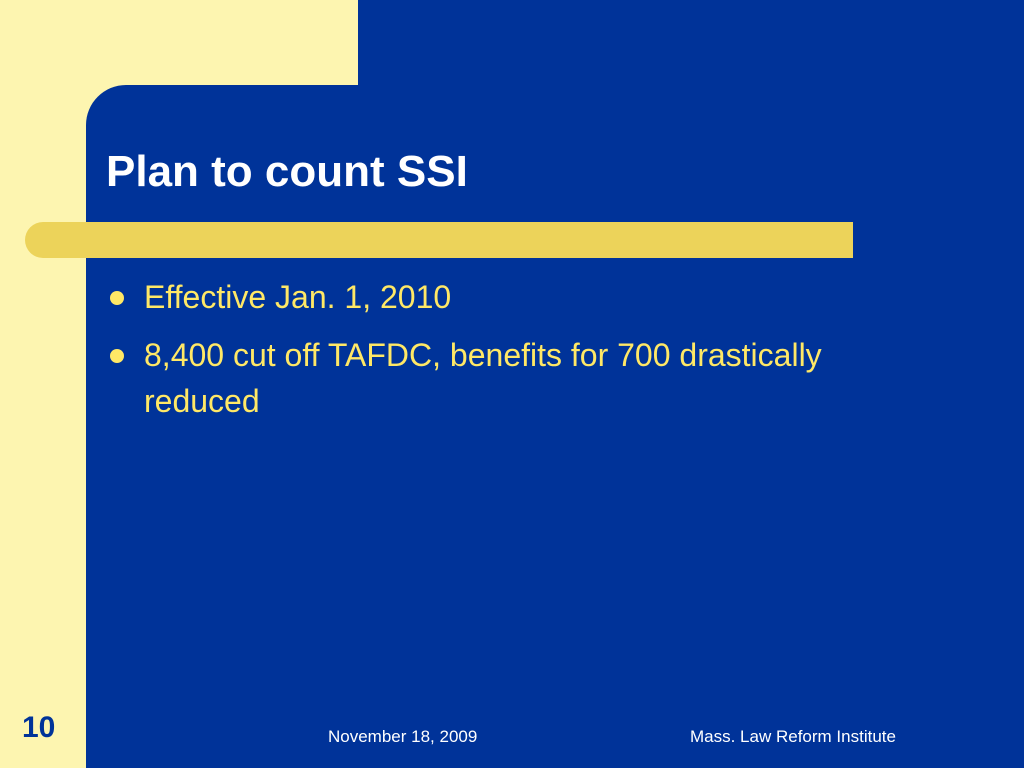 Image resolution: width=1024 pixels, height=768 pixels. Describe the element at coordinates (403, 736) in the screenshot. I see `footer-date: November 18, 2009` at that location.